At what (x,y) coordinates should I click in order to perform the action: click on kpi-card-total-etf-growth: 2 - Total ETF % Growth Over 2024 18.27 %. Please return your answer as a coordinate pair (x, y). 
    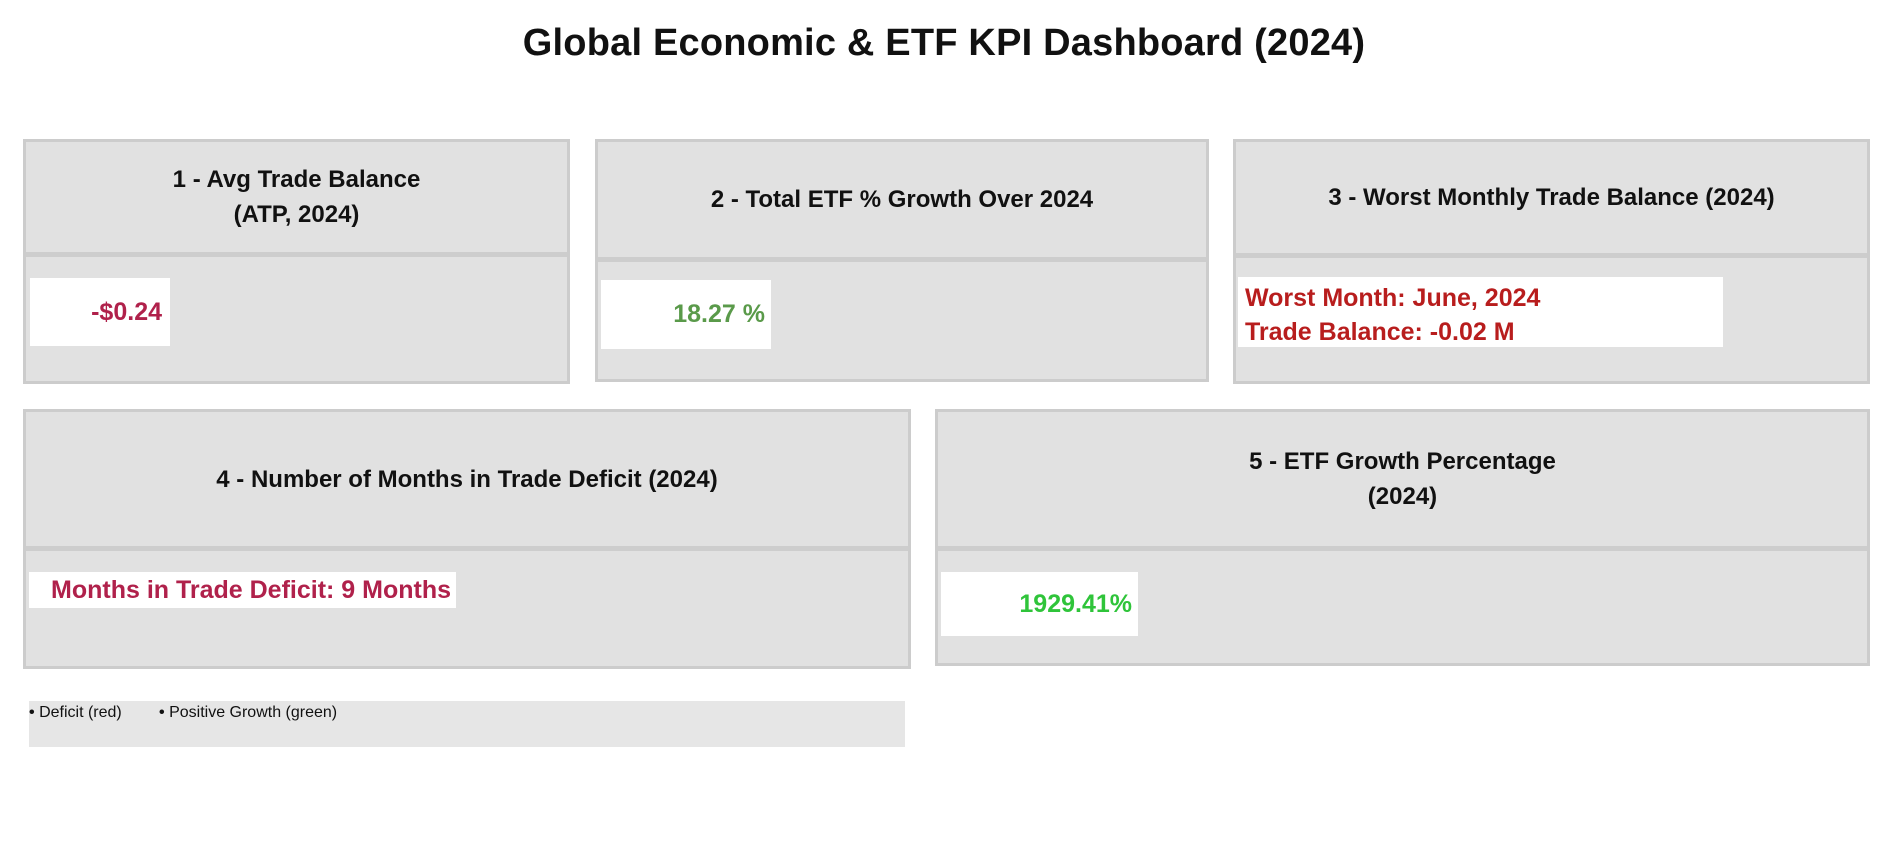
    Looking at the image, I should click on (902, 260).